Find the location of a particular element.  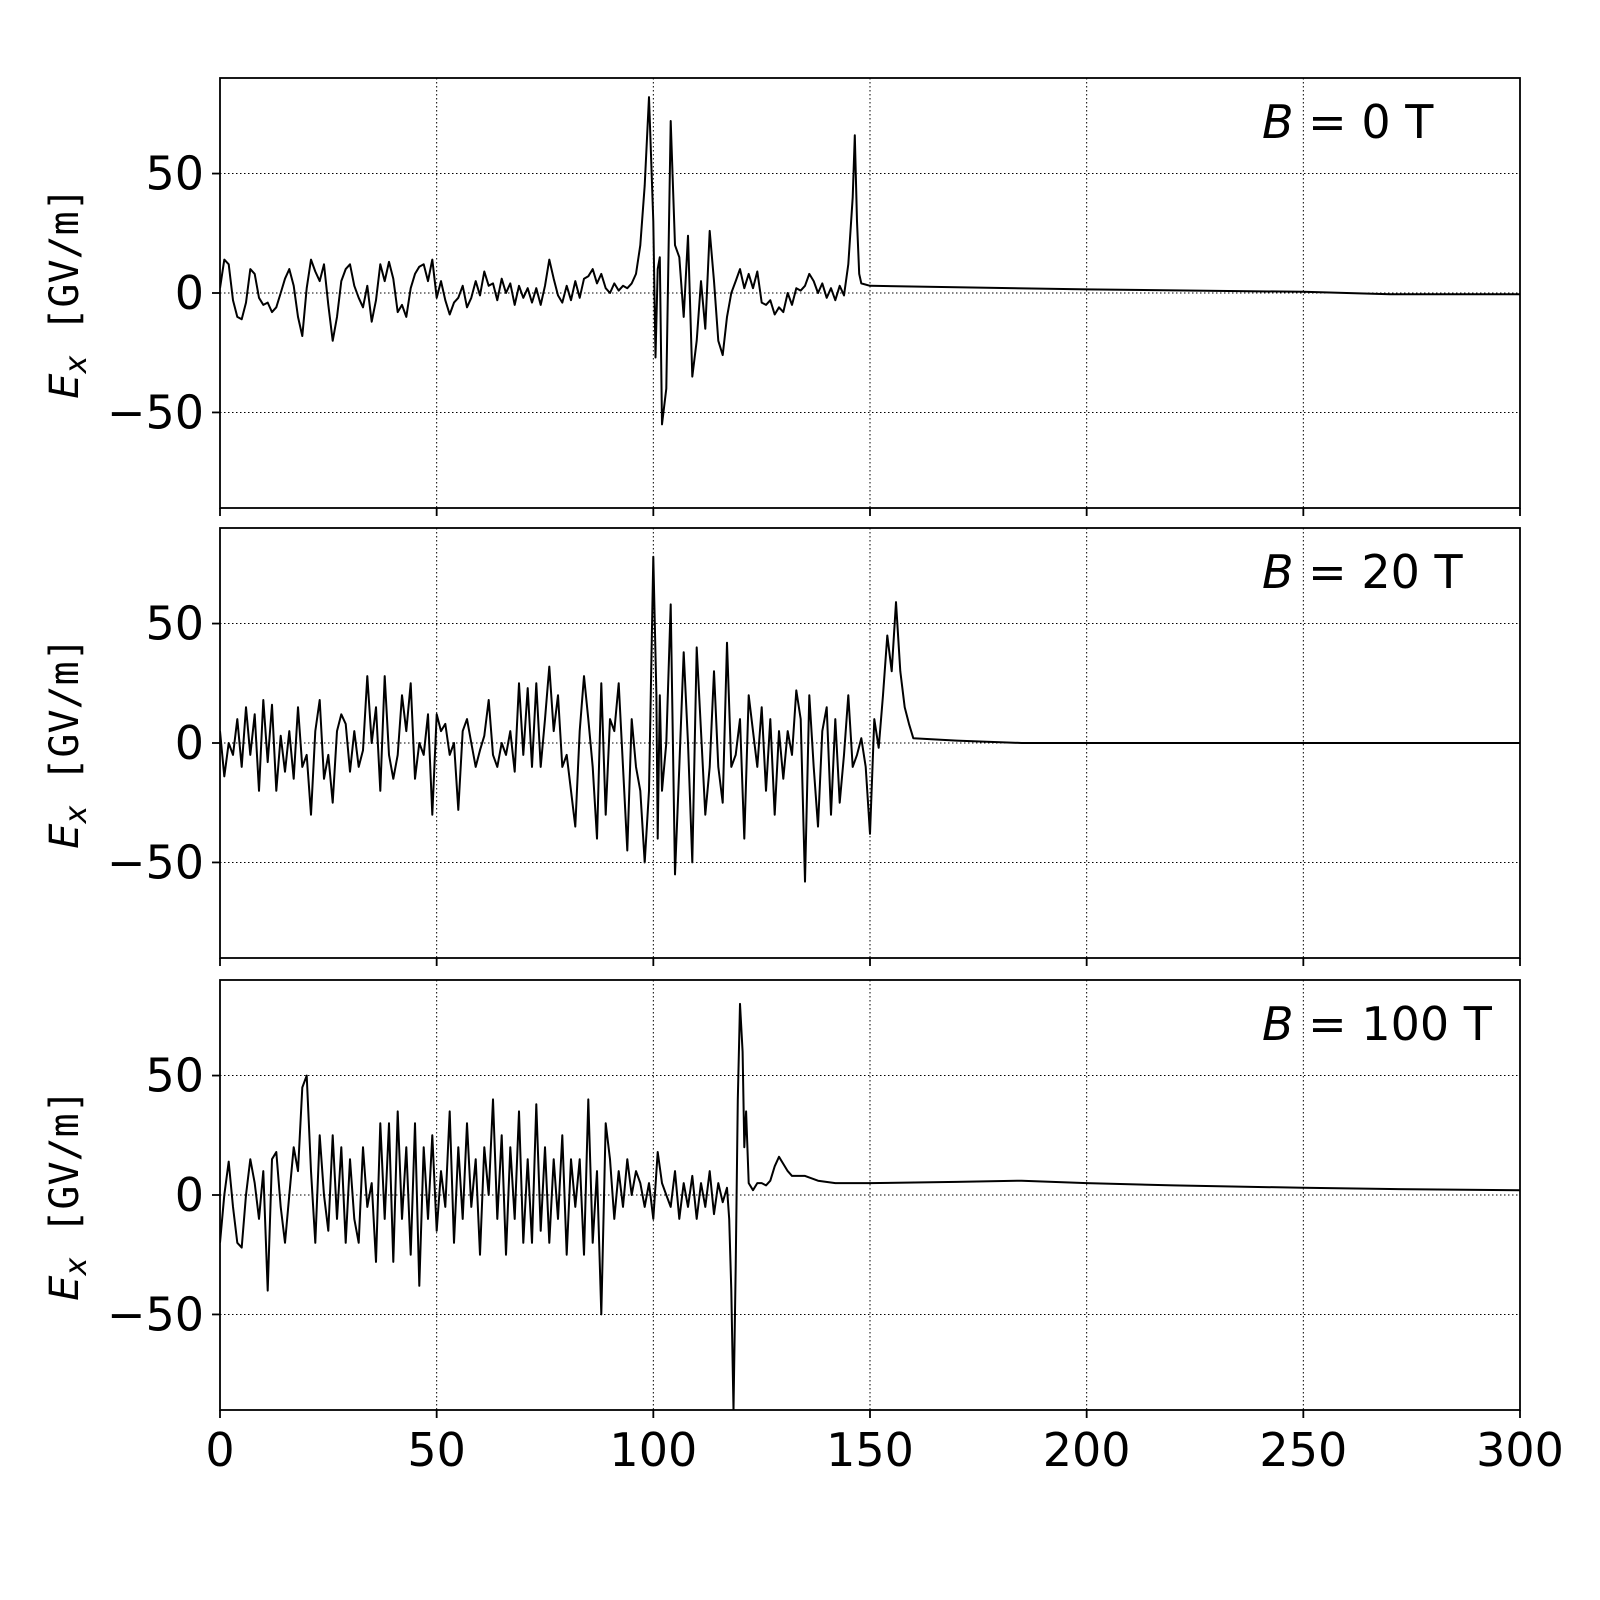

x-tick-label: 200 is located at coordinates (1087, 1450).